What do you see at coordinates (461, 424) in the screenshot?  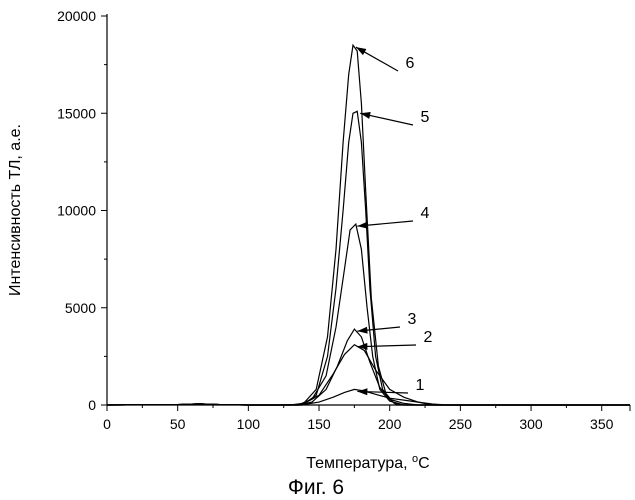 I see `x-tick-label: 250` at bounding box center [461, 424].